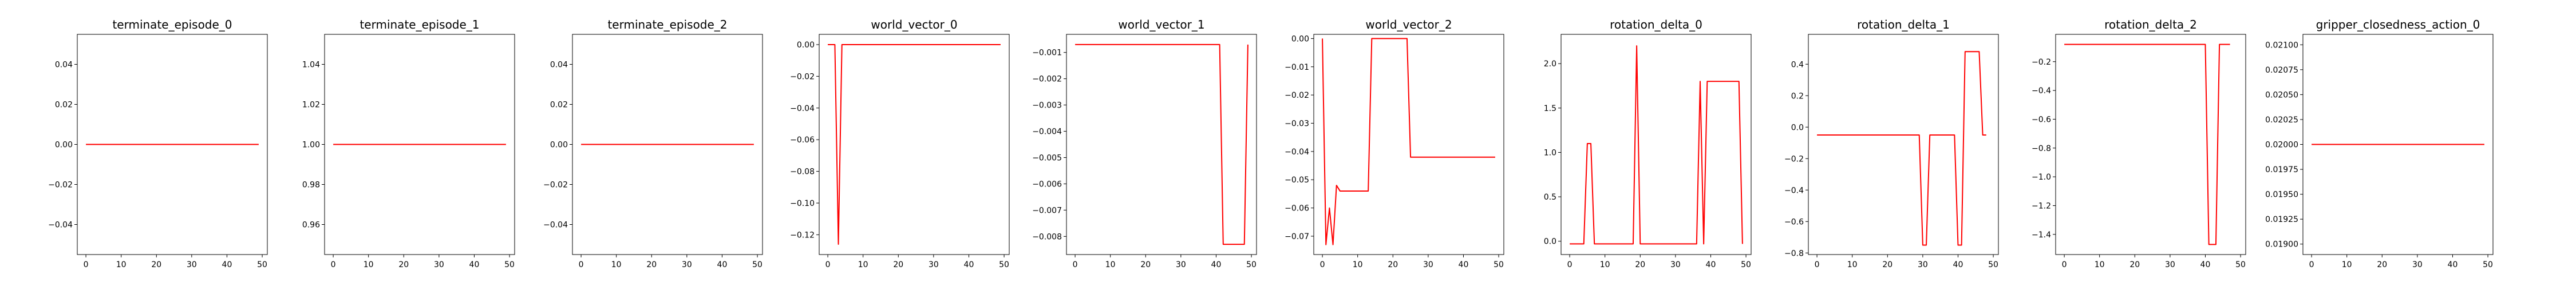  Describe the element at coordinates (1550, 197) in the screenshot. I see `y-tick-label: 0.5` at that location.